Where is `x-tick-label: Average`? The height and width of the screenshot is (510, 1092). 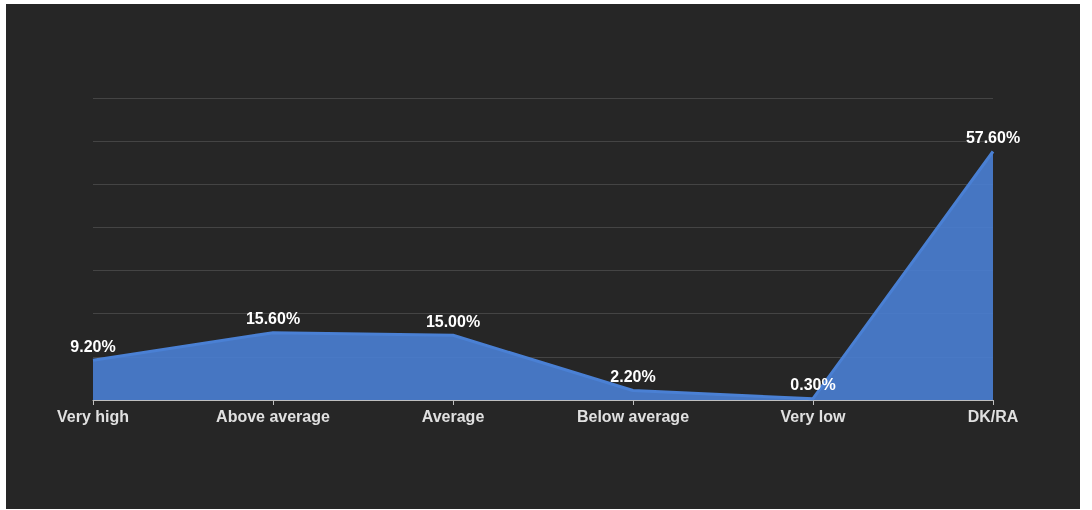 x-tick-label: Average is located at coordinates (453, 416).